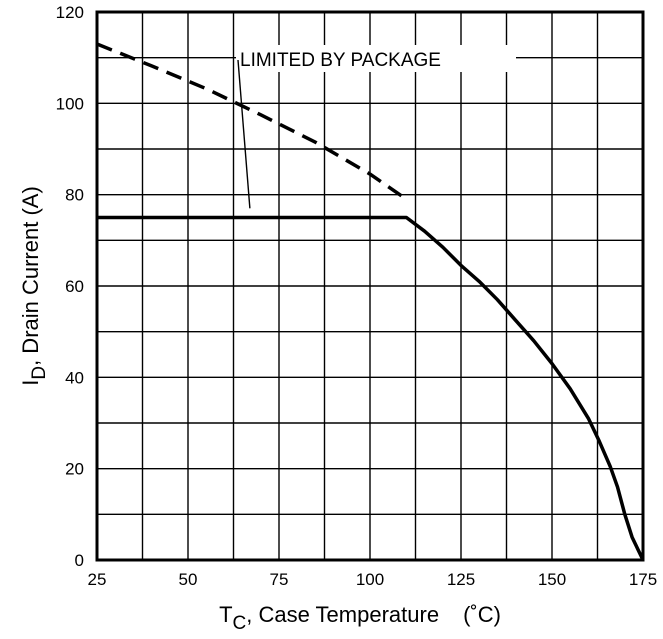  I want to click on package-limit-dashed-line, so click(252, 121).